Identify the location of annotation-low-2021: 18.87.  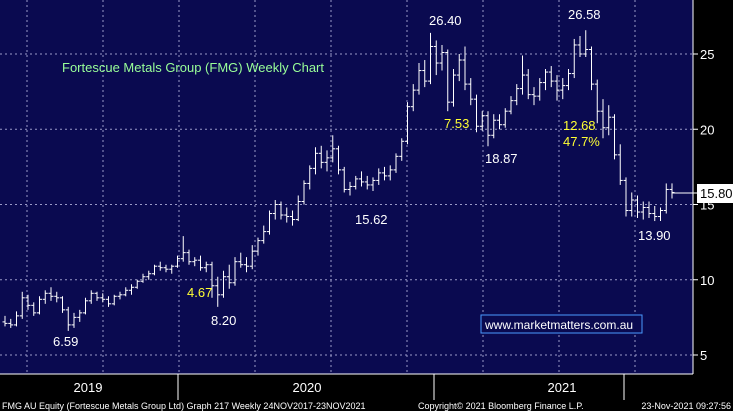
(501, 158).